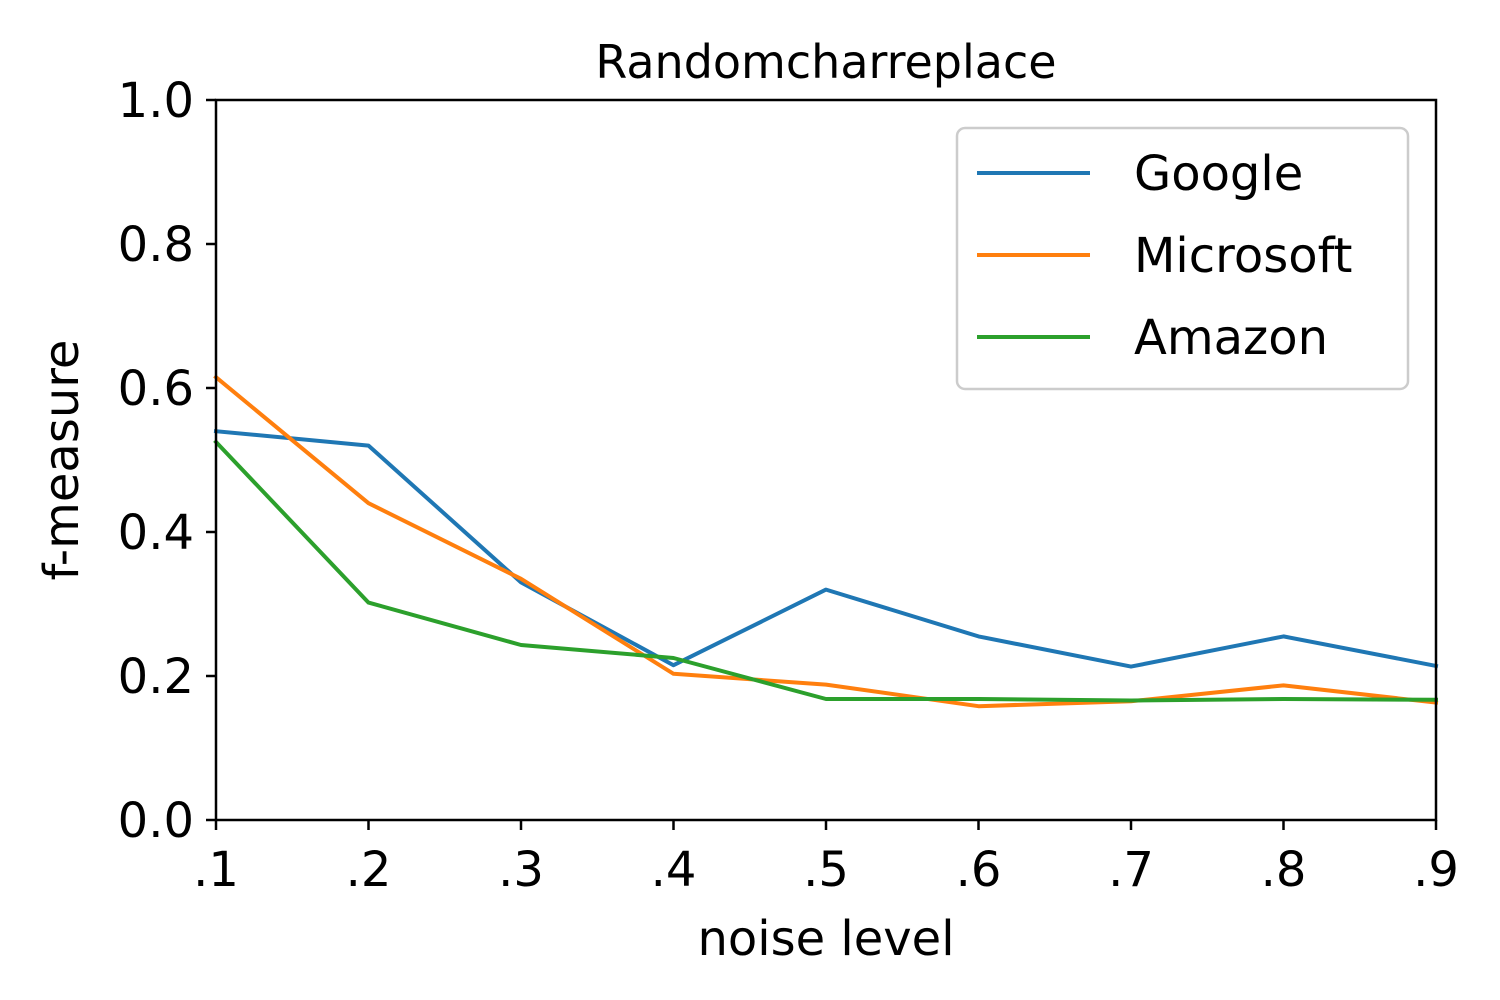 This screenshot has width=1500, height=1000. What do you see at coordinates (979, 870) in the screenshot?
I see `x-tick-label: .6` at bounding box center [979, 870].